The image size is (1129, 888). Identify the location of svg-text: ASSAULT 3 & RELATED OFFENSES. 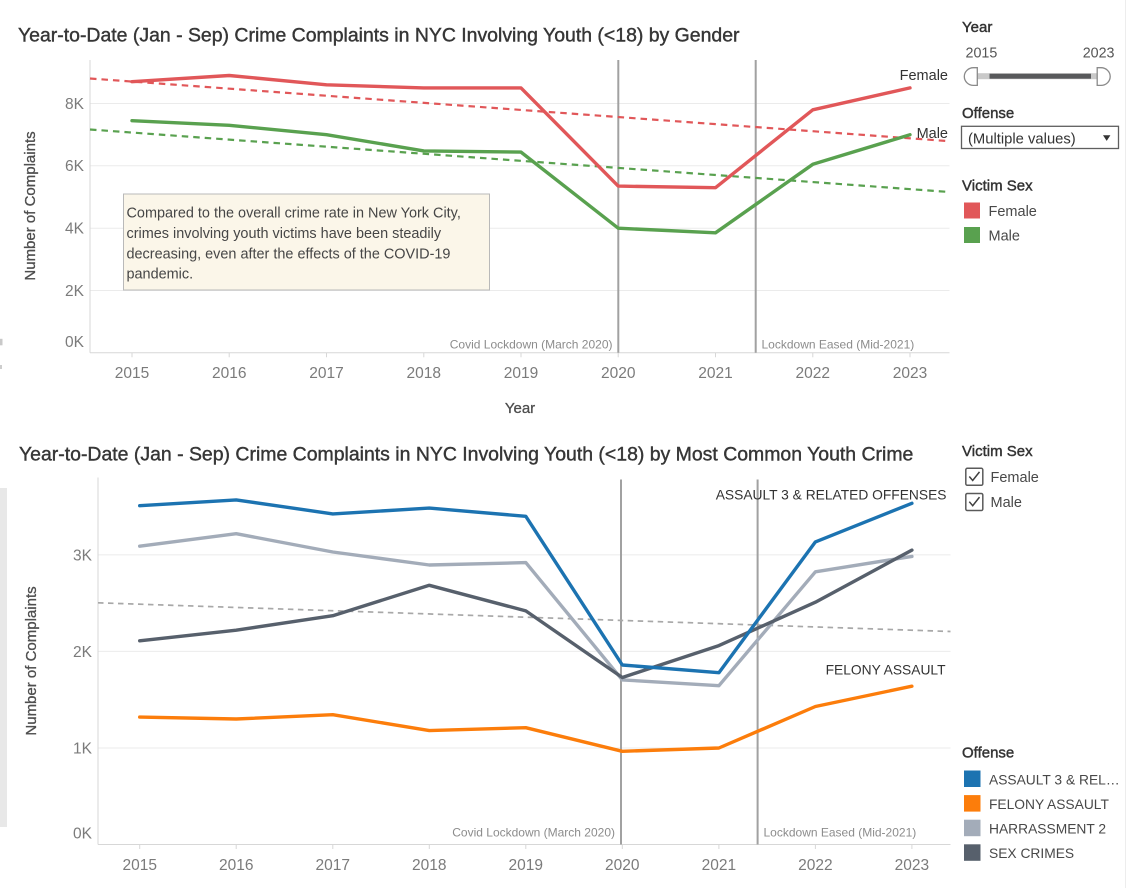
(831, 495).